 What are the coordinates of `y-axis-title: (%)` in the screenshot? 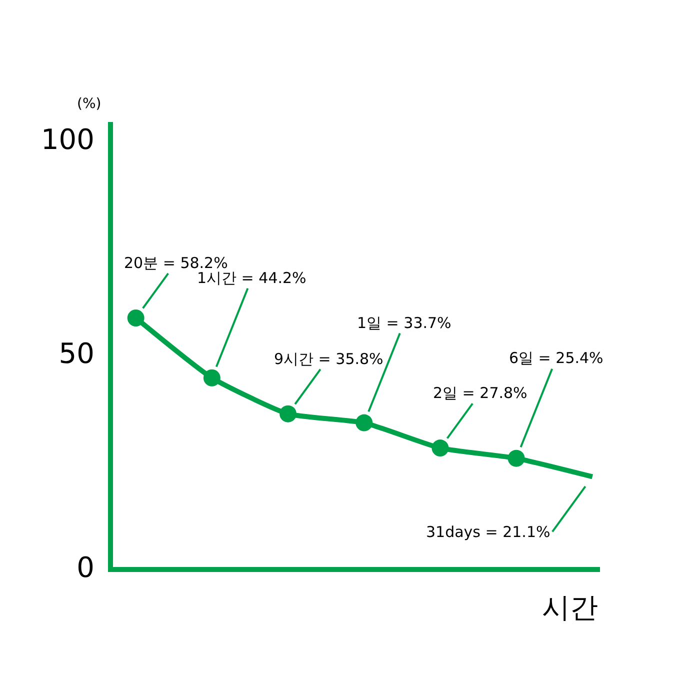 It's located at (89, 104).